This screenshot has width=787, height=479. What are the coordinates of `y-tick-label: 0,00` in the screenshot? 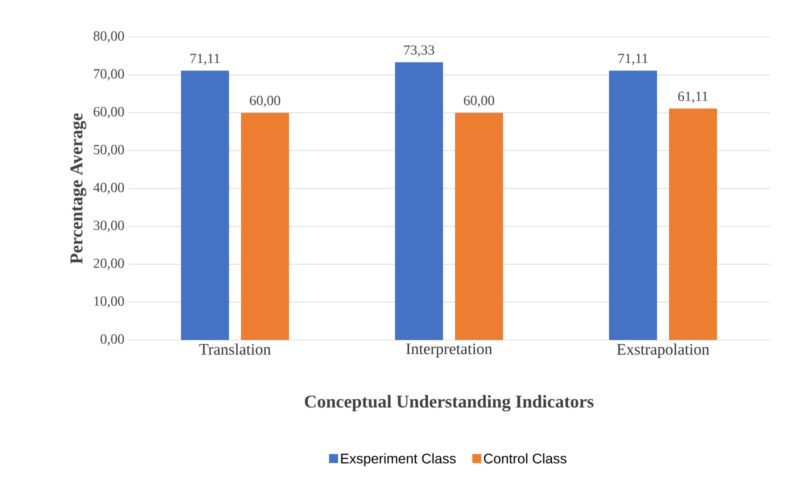 It's located at (112, 340).